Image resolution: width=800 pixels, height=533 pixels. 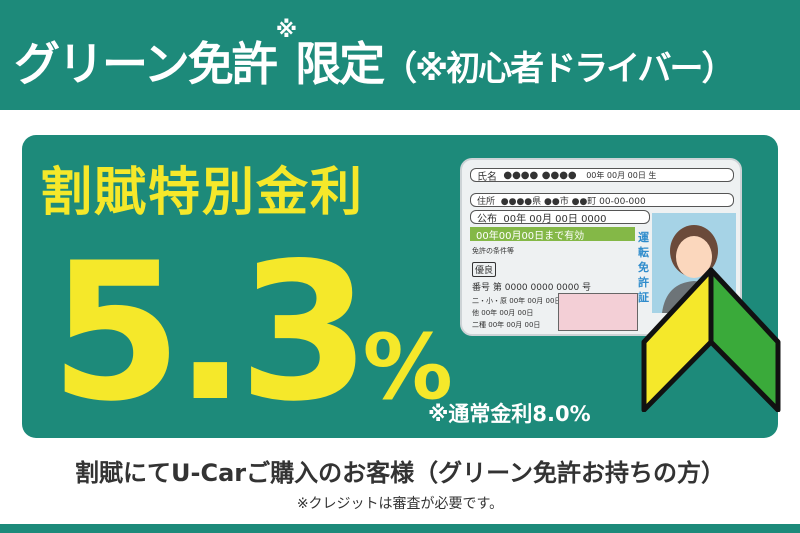 I want to click on address-row: 住所 ●●●●県 ●●市 ●●町 00-00-000, so click(x=602, y=200).